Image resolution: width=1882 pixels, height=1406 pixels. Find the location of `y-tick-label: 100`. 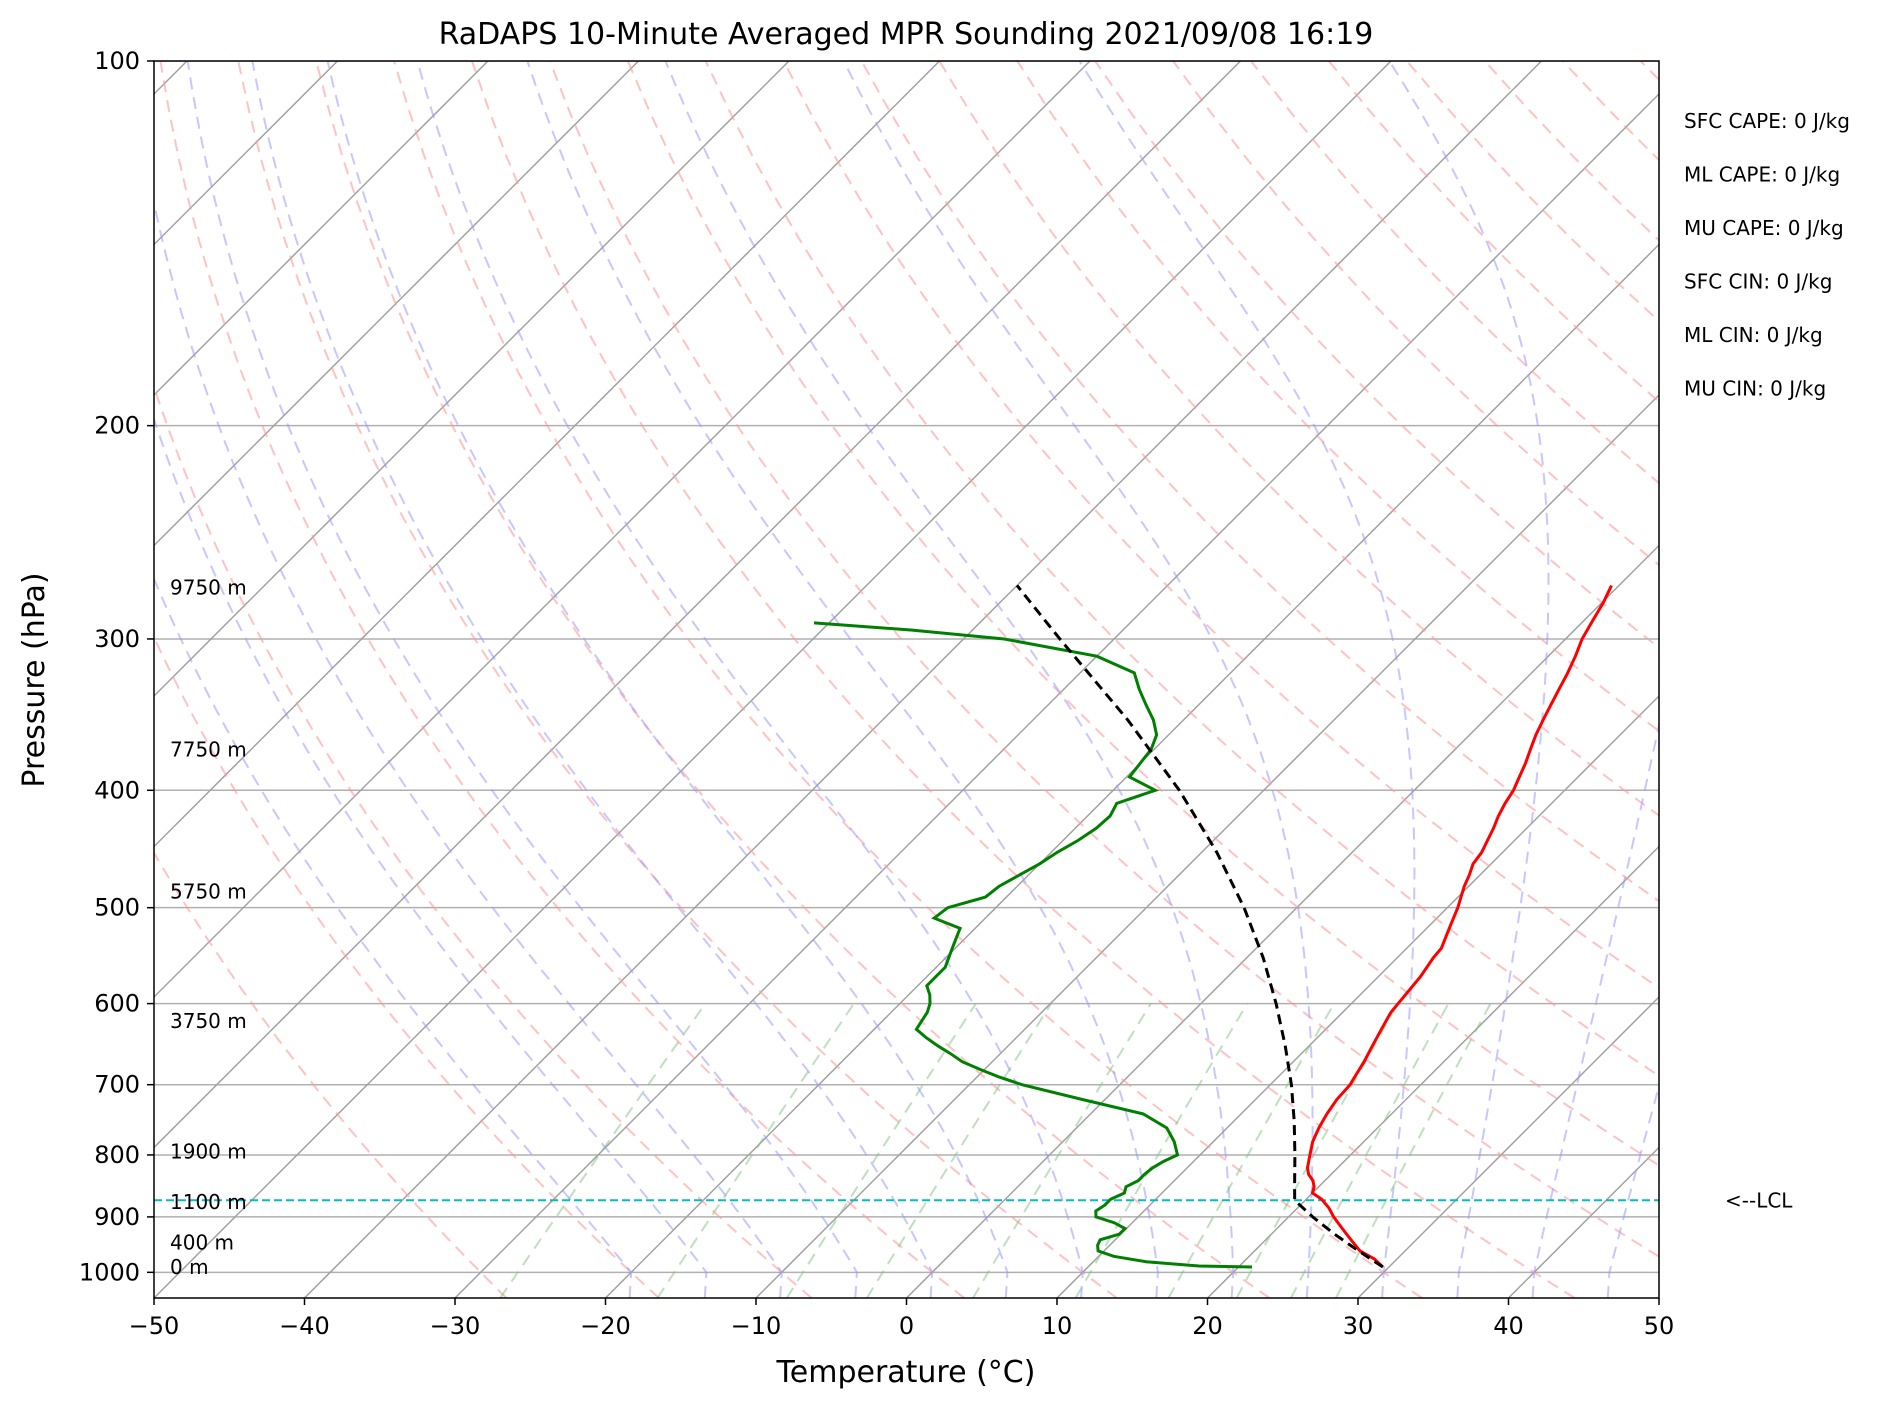

y-tick-label: 100 is located at coordinates (117, 61).